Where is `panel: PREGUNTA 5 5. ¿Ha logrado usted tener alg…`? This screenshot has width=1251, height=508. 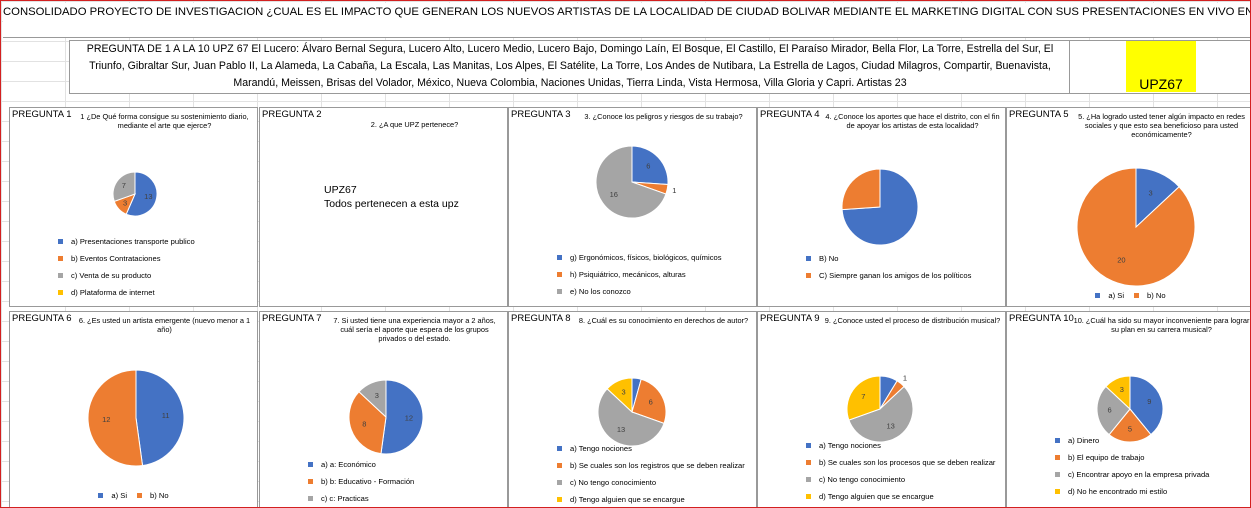
panel: PREGUNTA 5 5. ¿Ha logrado usted tener alg… is located at coordinates (1128, 207).